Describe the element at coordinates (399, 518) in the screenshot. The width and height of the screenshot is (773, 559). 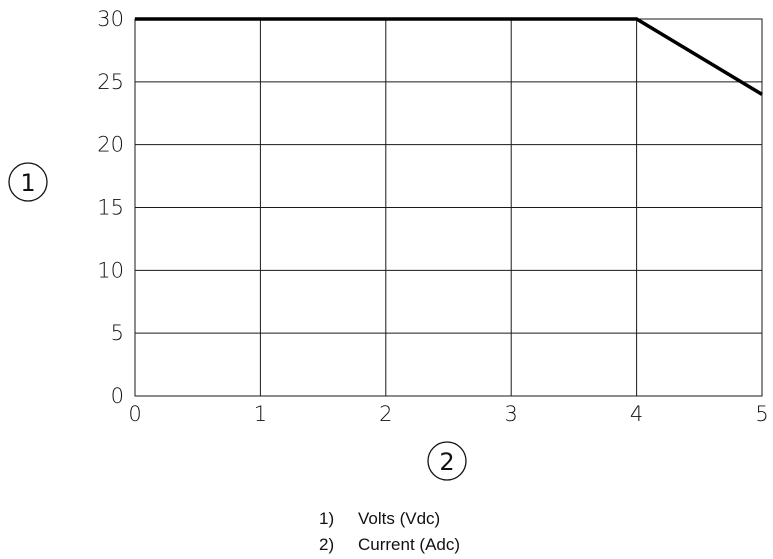
I see `legend-label-volts: Volts (Vdc)` at that location.